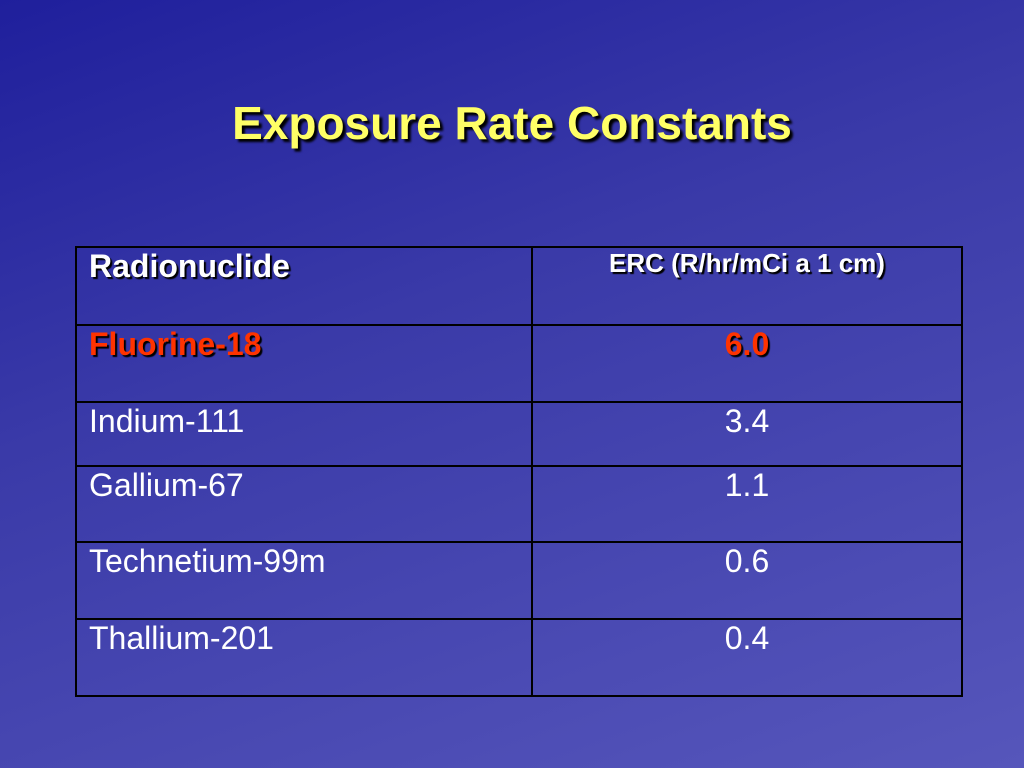 The image size is (1024, 768). I want to click on table-row: Technetium-99m 0.6, so click(519, 580).